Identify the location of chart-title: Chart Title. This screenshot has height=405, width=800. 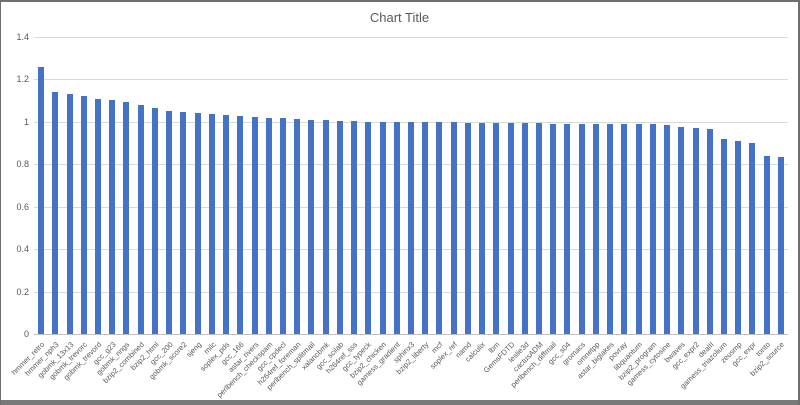
(399, 17).